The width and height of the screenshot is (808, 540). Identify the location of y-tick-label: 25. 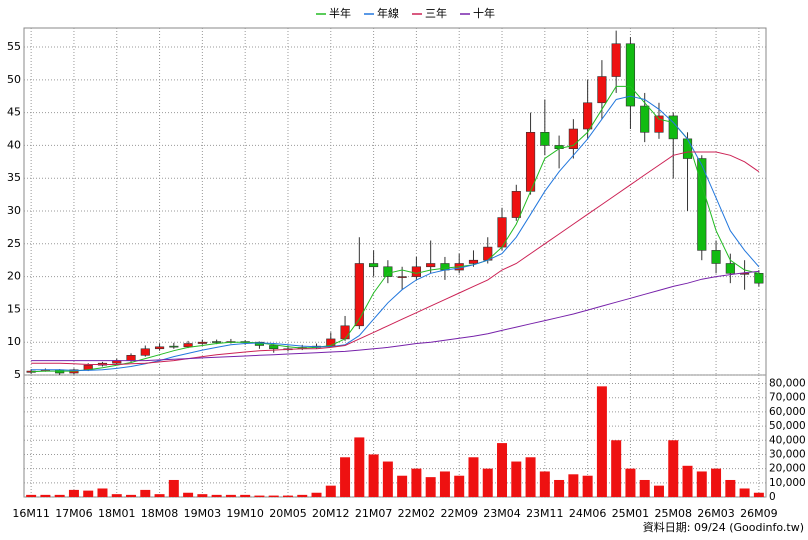
(14, 243).